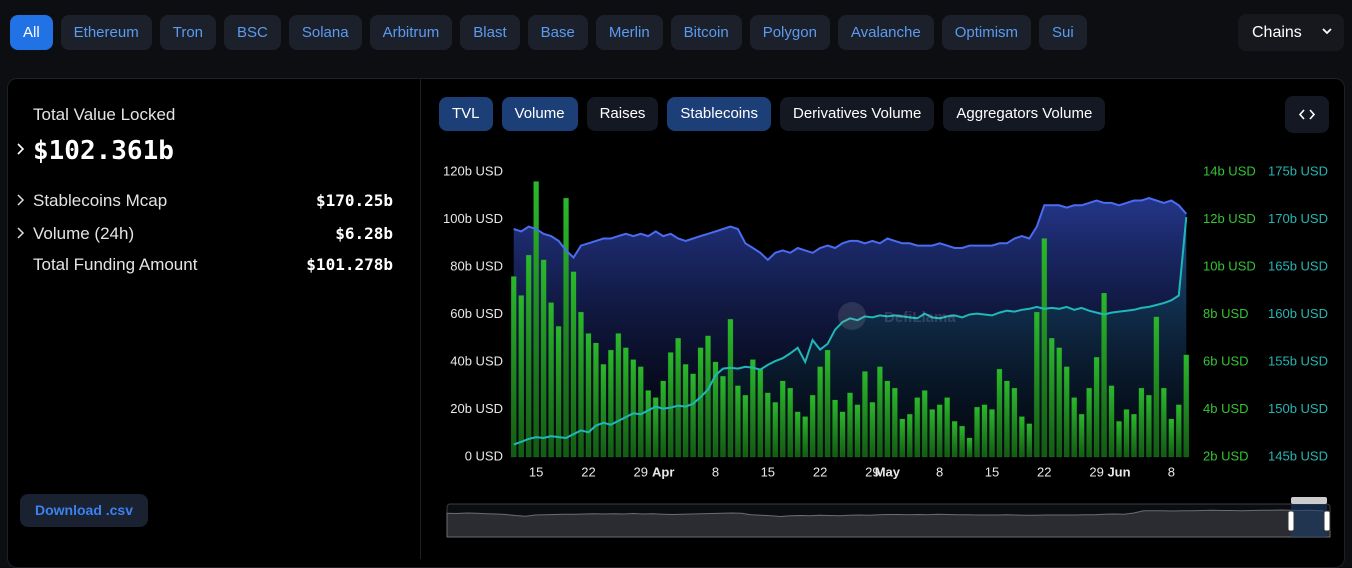  I want to click on chain-tab: Ethereum, so click(106, 32).